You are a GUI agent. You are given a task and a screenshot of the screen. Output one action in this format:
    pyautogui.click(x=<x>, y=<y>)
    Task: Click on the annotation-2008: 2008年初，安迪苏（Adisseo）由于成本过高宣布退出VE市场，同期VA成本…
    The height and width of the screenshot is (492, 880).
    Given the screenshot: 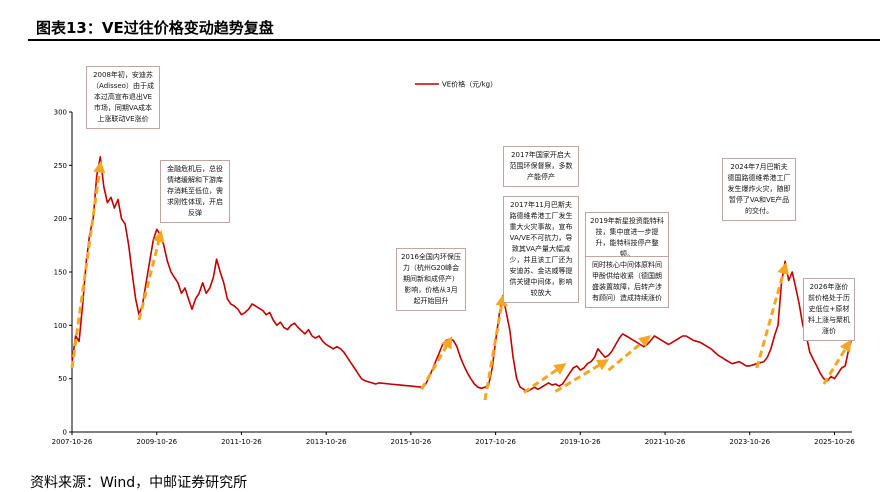 What is the action you would take?
    pyautogui.click(x=123, y=97)
    